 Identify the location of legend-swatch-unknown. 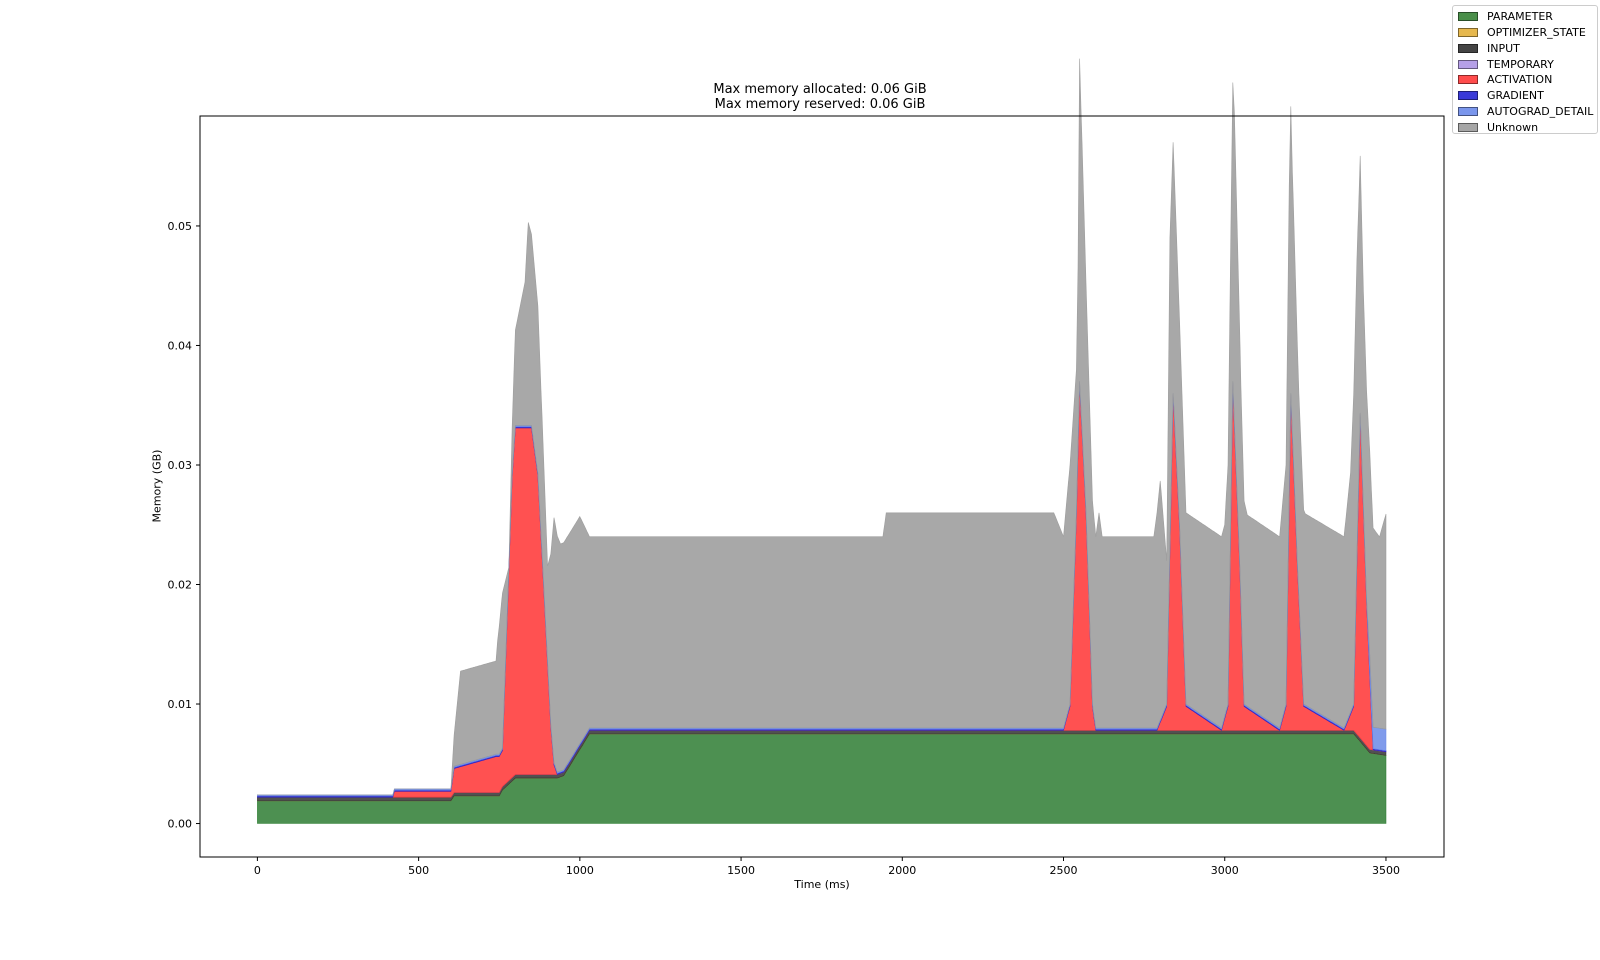
(1468, 127).